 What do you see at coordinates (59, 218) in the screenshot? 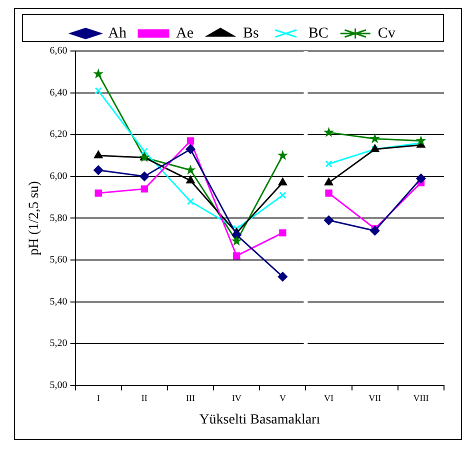
I see `y-tick-label: 5,80` at bounding box center [59, 218].